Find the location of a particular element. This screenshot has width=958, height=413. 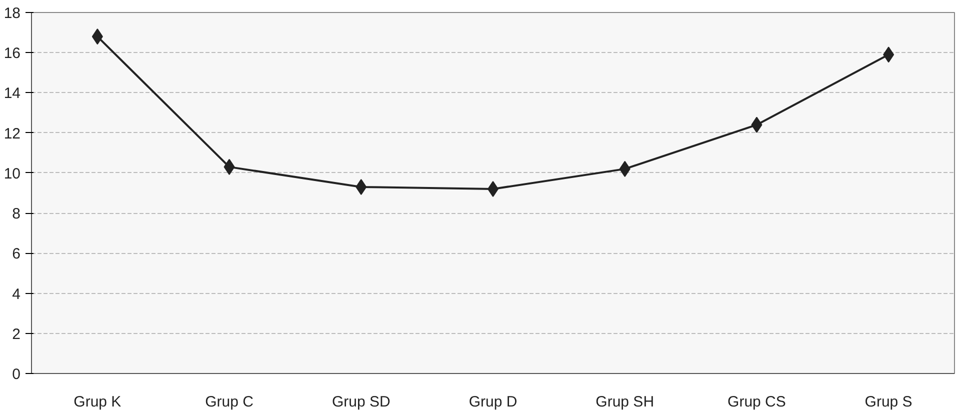

y-tick-label: 14 is located at coordinates (12, 93).